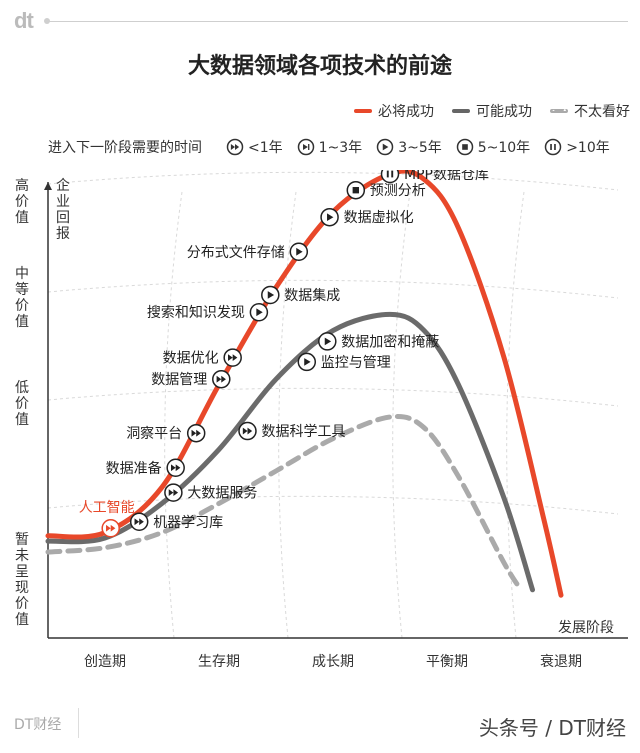 The height and width of the screenshot is (753, 640). What do you see at coordinates (179, 380) in the screenshot?
I see `technology-label: 数据管理` at bounding box center [179, 380].